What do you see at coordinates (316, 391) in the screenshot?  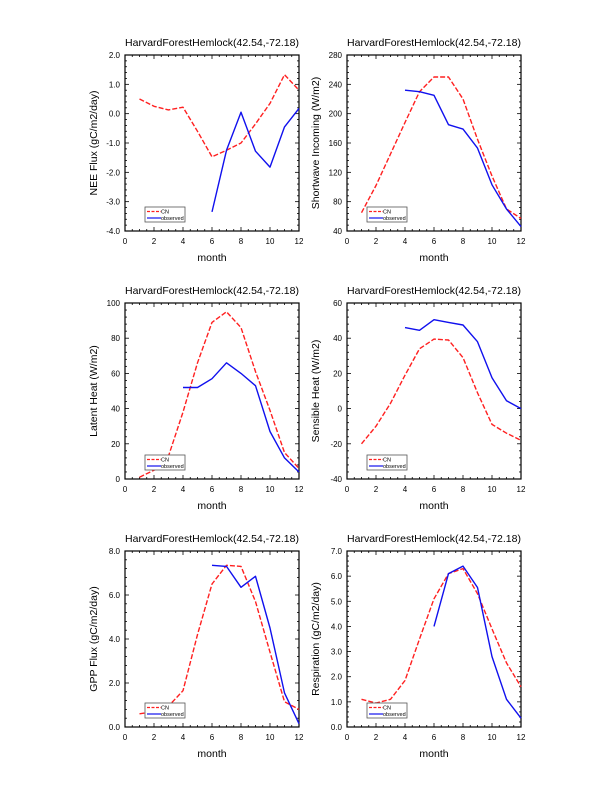 I see `y-axis-label: Sensible Heat (W/m2)` at bounding box center [316, 391].